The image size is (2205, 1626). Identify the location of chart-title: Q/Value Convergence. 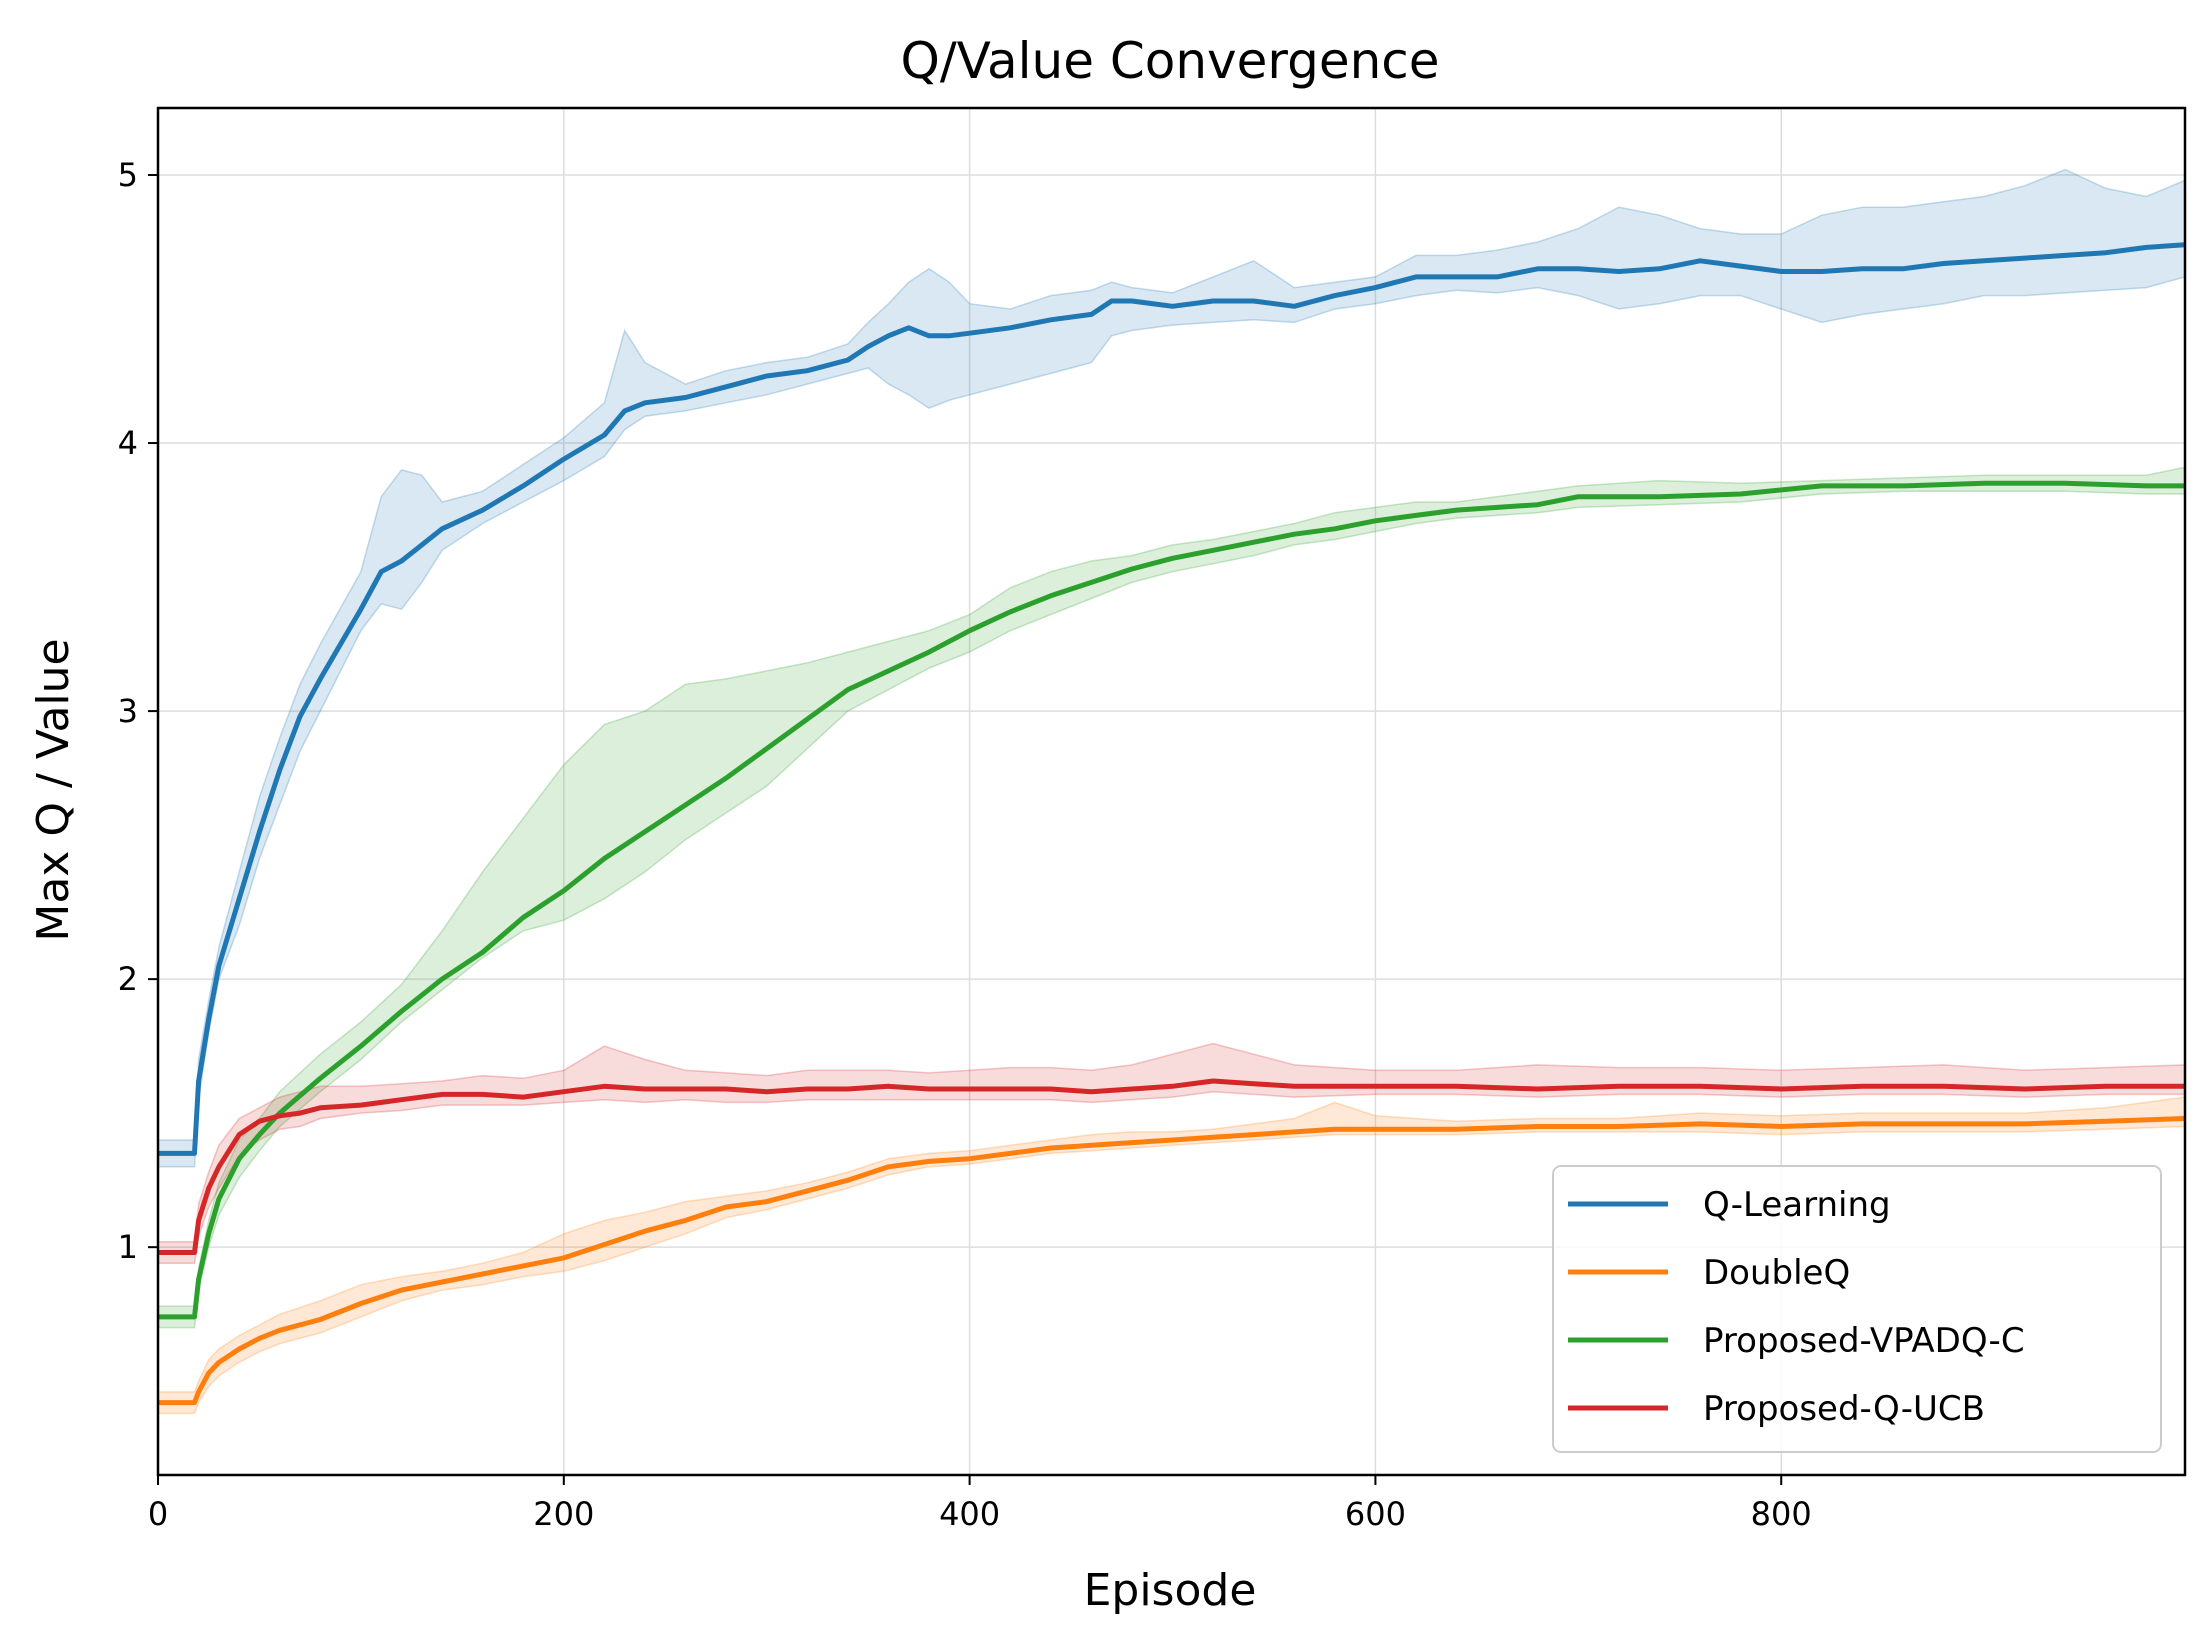
(1169, 61).